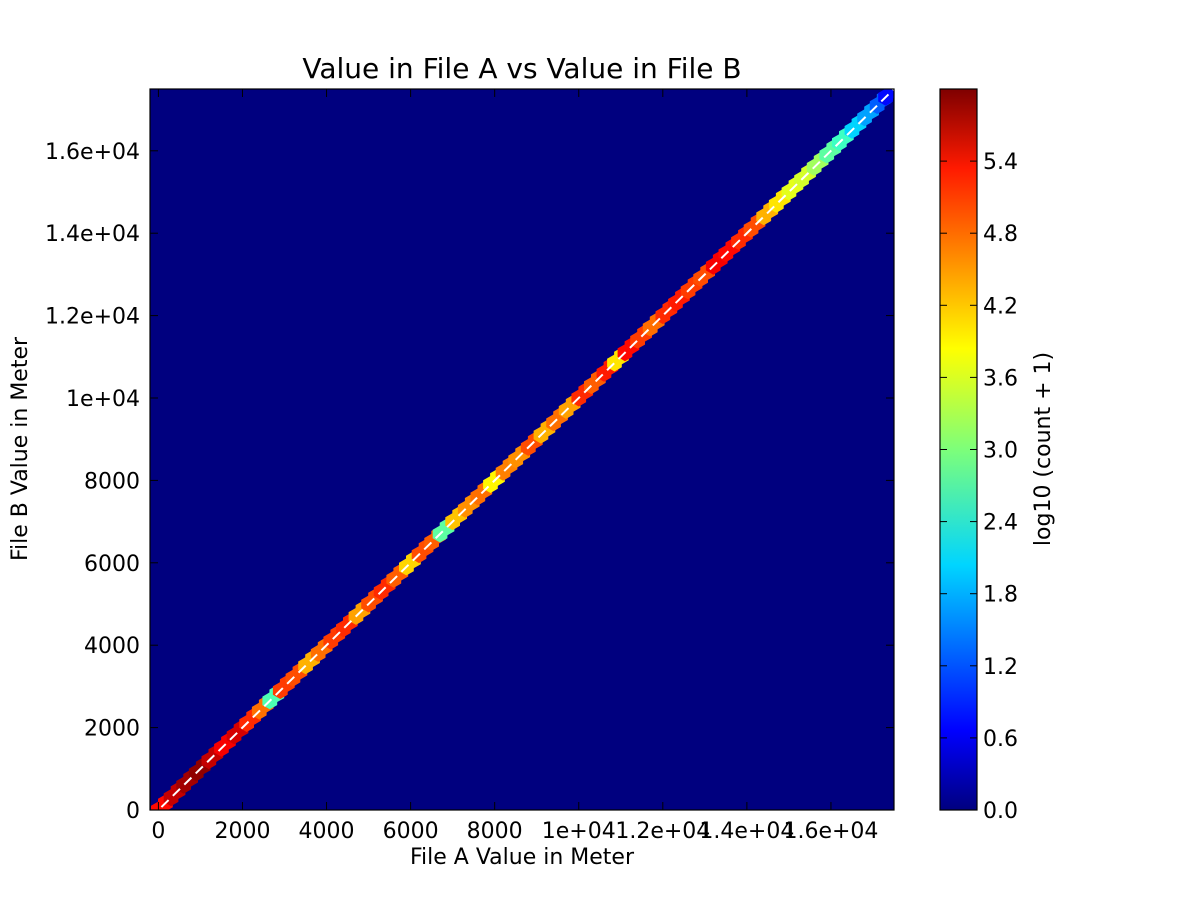 The image size is (1200, 900). What do you see at coordinates (92, 234) in the screenshot?
I see `y-tick-label: 1.4e+04` at bounding box center [92, 234].